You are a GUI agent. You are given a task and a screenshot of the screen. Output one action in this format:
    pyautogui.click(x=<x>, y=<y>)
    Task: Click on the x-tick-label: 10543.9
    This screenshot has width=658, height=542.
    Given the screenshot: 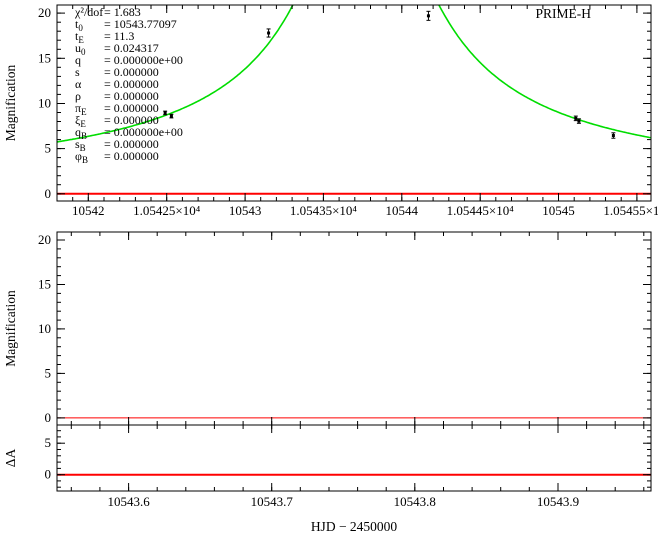 What is the action you would take?
    pyautogui.click(x=558, y=501)
    